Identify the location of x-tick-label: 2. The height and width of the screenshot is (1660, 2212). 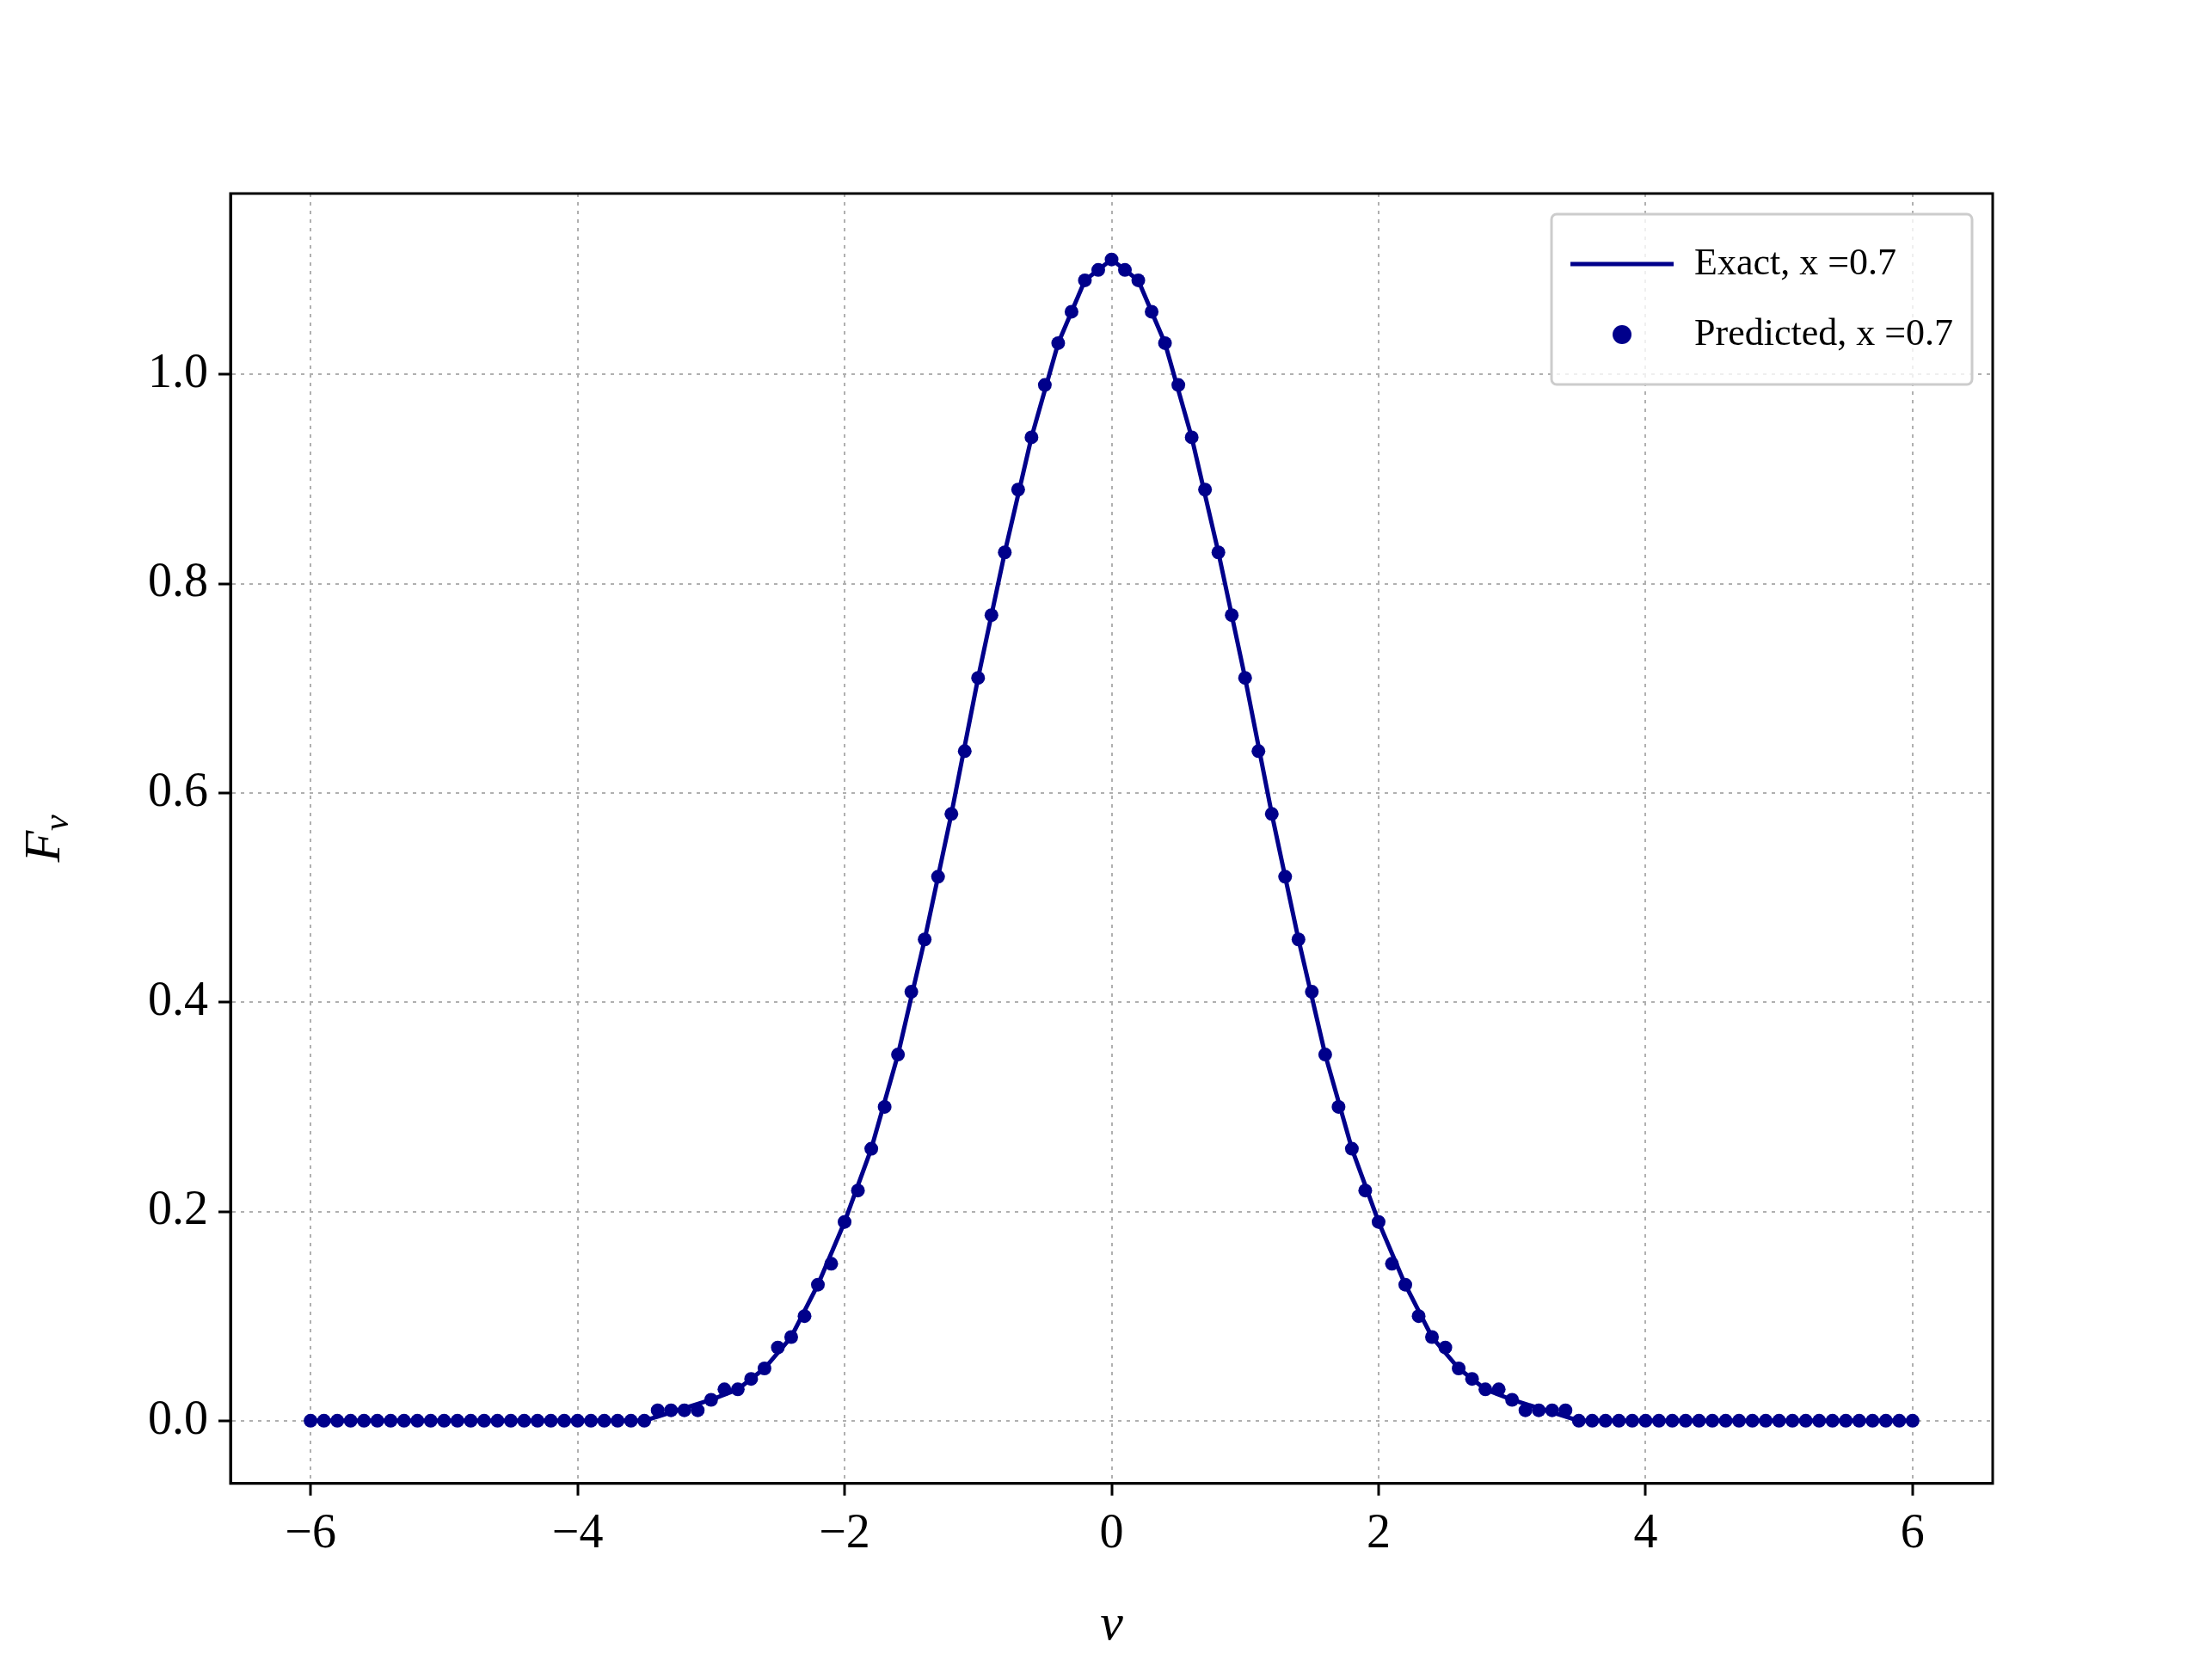
(1378, 1531).